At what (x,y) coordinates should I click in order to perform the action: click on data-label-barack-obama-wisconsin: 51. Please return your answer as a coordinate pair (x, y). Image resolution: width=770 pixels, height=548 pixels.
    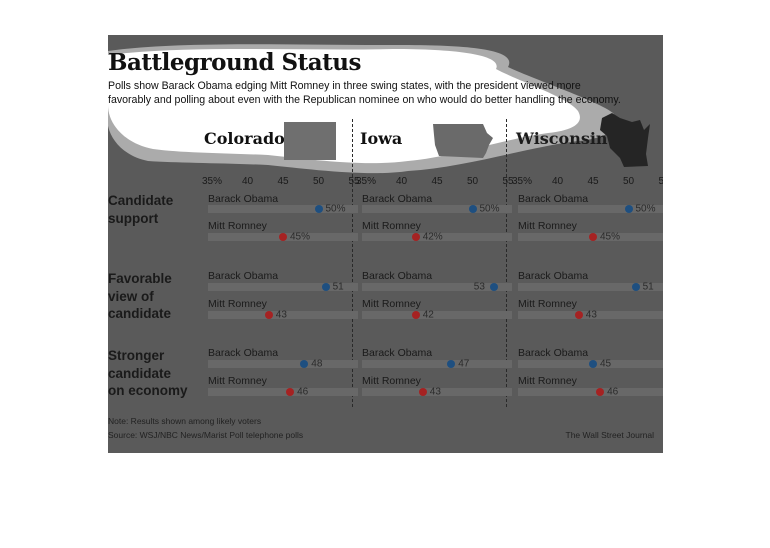
    Looking at the image, I should click on (648, 287).